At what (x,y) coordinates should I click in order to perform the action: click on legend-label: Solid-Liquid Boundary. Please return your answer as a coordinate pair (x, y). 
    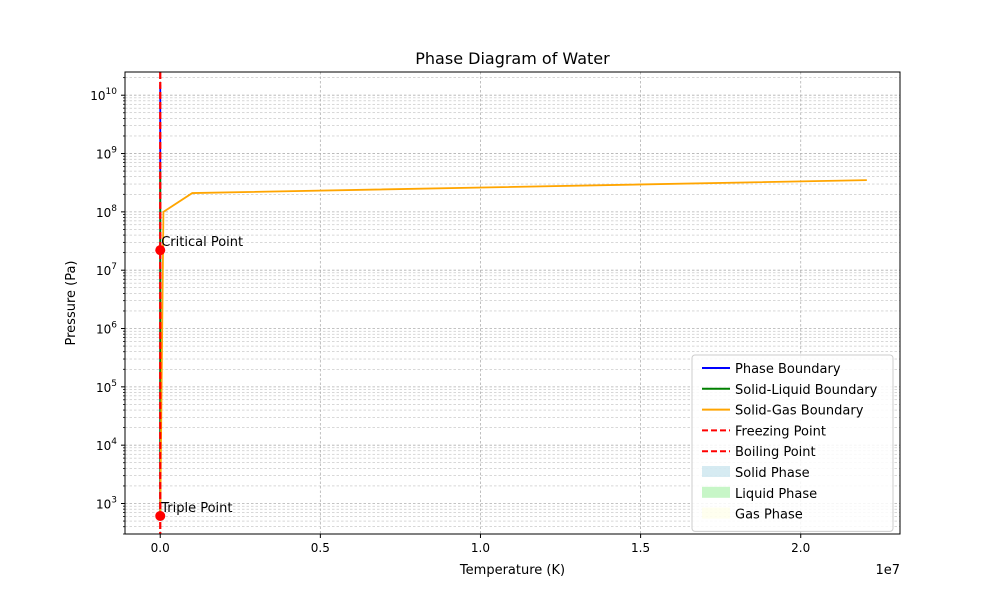
    Looking at the image, I should click on (806, 390).